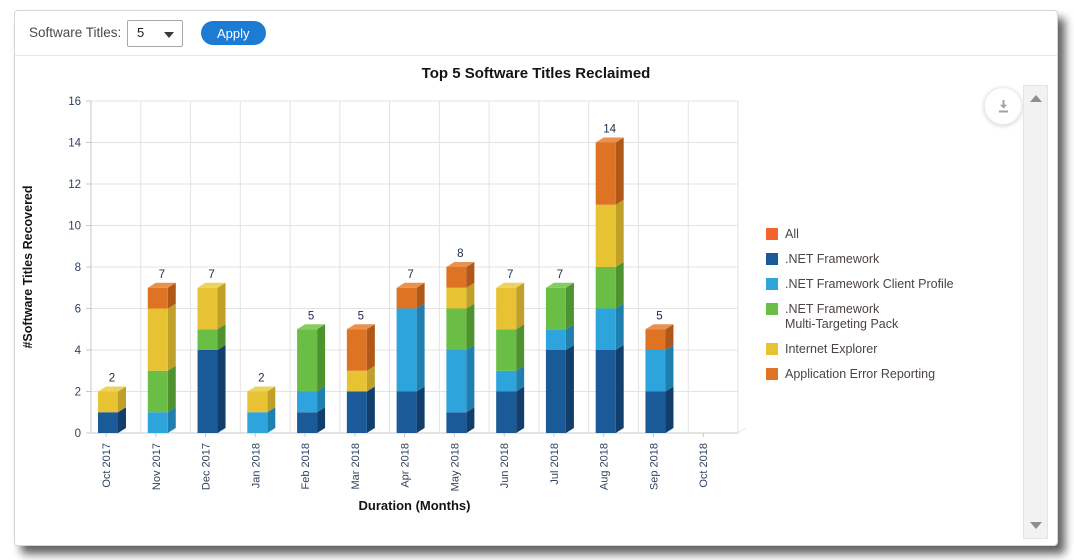 The height and width of the screenshot is (560, 1074). What do you see at coordinates (832, 259) in the screenshot?
I see `legend-label: .NET Framework` at bounding box center [832, 259].